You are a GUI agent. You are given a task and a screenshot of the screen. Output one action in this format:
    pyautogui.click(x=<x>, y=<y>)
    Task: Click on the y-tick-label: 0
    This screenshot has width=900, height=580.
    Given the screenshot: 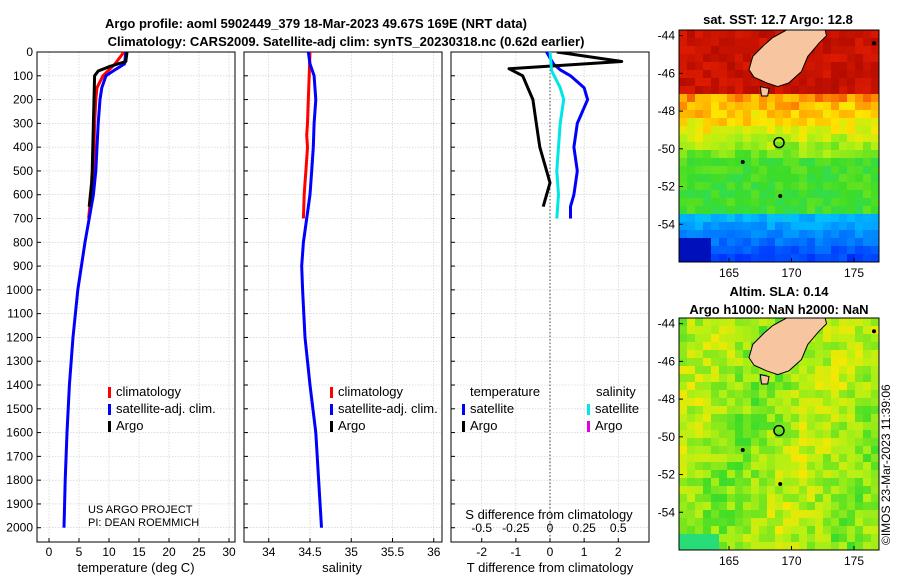 What is the action you would take?
    pyautogui.click(x=29, y=52)
    